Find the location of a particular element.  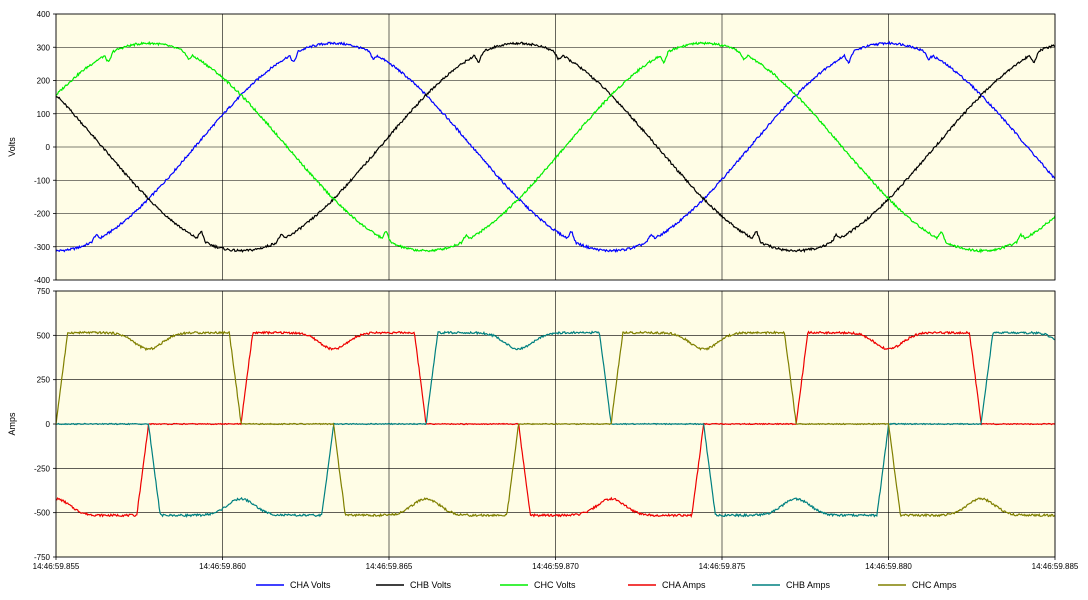

x-tick-label: 14:46:59.870 is located at coordinates (555, 566).